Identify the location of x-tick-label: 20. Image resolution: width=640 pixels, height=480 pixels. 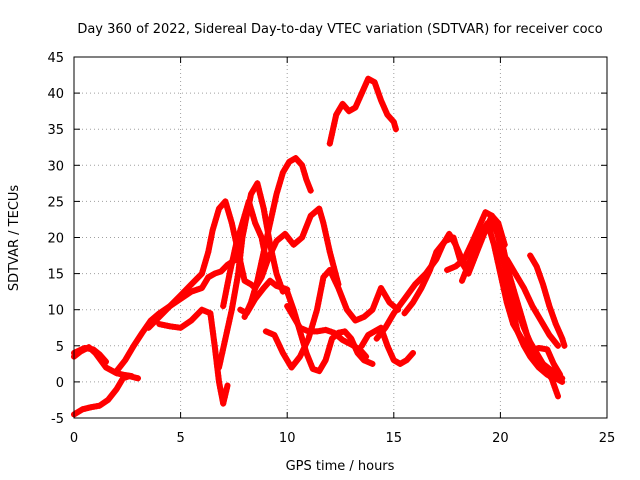
(500, 438).